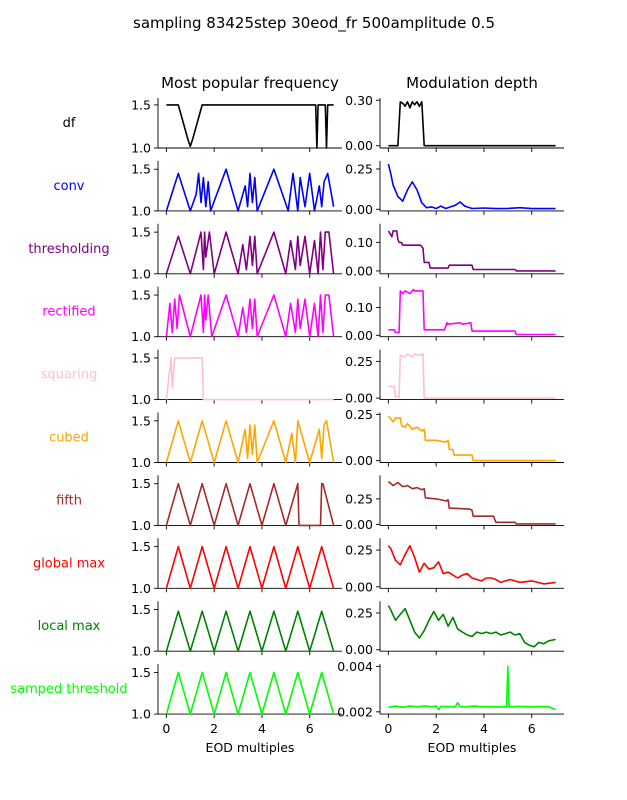 This screenshot has height=800, width=627. I want to click on row-label: squaring, so click(69, 375).